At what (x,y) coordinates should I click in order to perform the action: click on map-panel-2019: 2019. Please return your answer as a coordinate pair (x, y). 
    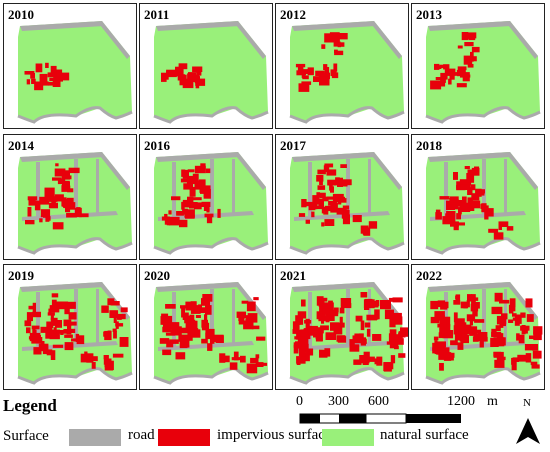
    Looking at the image, I should click on (70, 327).